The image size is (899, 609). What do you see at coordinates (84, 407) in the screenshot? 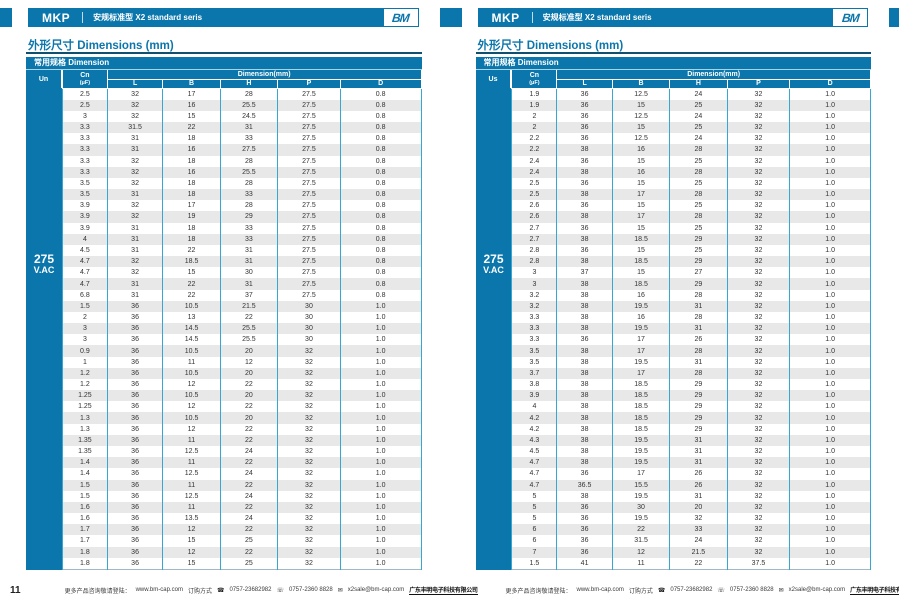
I see `table-cell: 1.25` at bounding box center [84, 407].